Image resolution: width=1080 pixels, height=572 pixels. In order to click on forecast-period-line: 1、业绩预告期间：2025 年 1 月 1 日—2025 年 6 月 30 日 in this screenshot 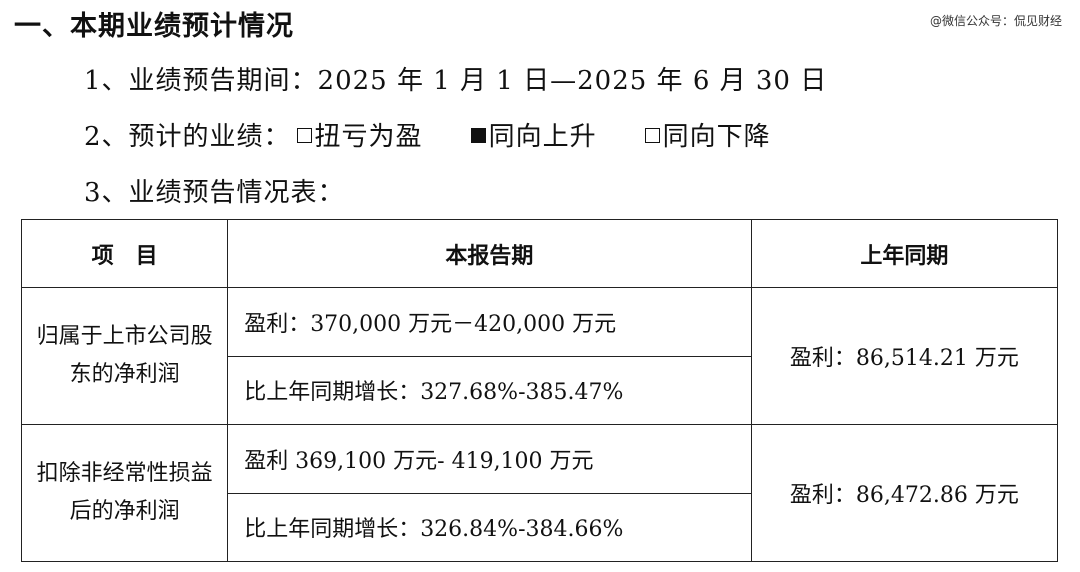, I will do `click(456, 81)`.